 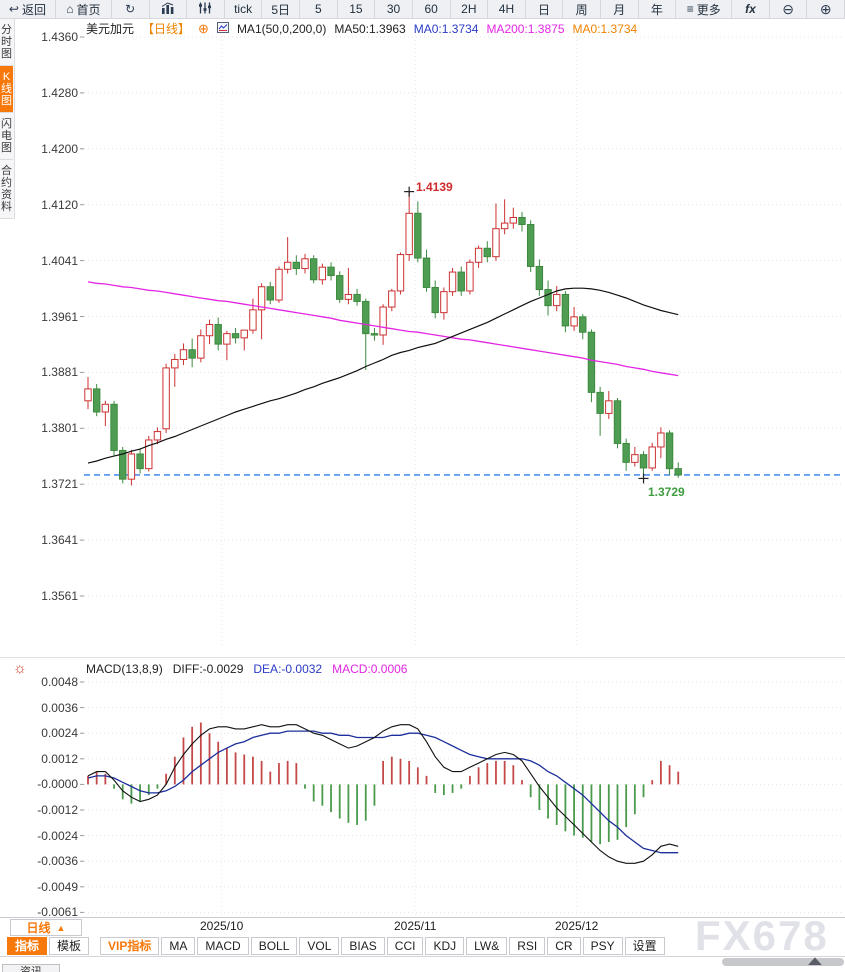 I want to click on indicator-button-MACD: MACD, so click(x=223, y=946).